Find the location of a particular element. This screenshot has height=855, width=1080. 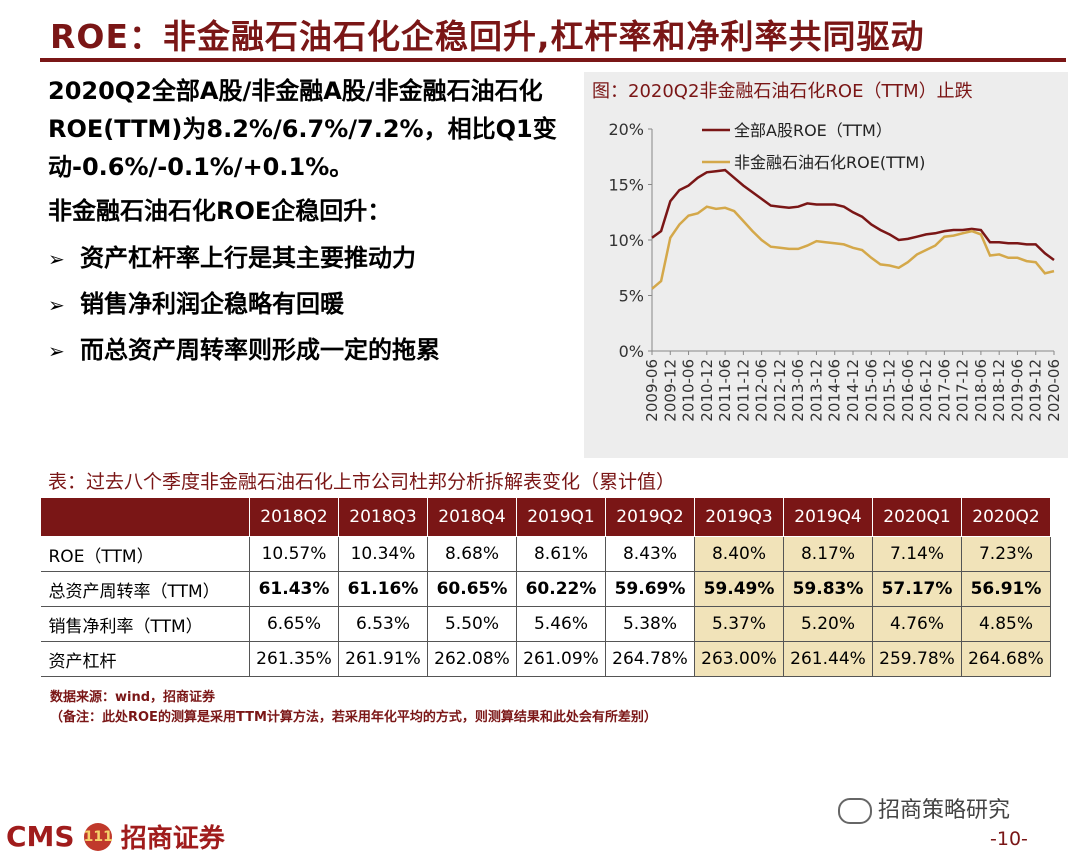

table-cell: 8.40% is located at coordinates (739, 554).